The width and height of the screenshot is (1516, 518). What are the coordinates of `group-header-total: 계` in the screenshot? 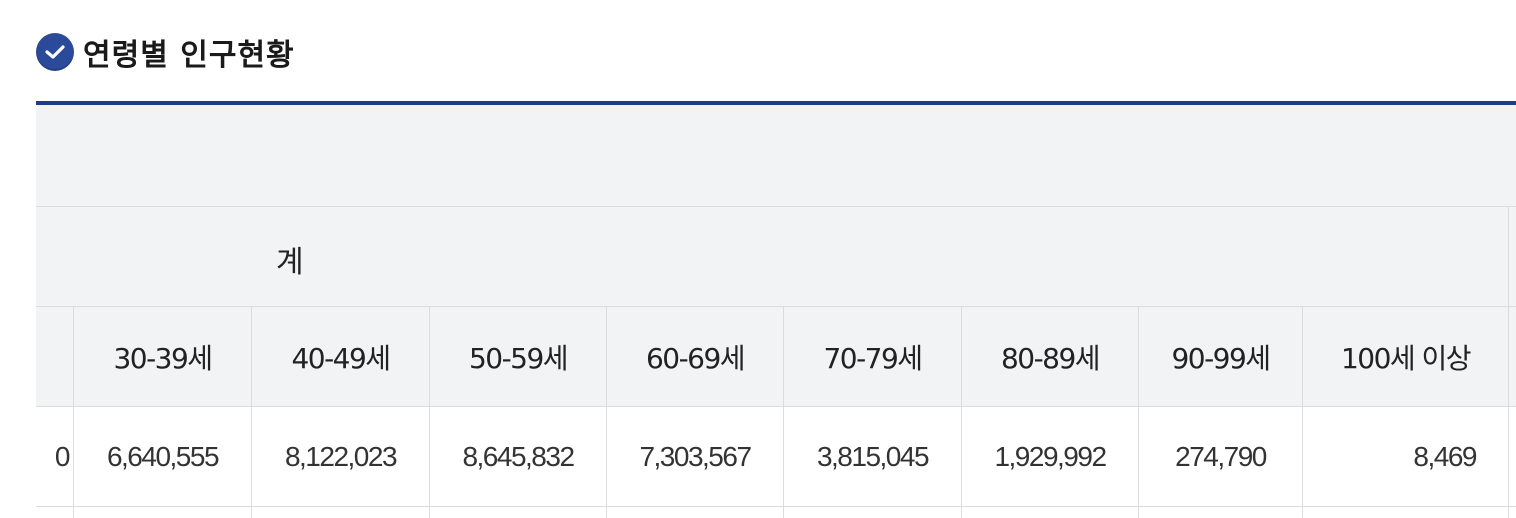 It's located at (290, 262).